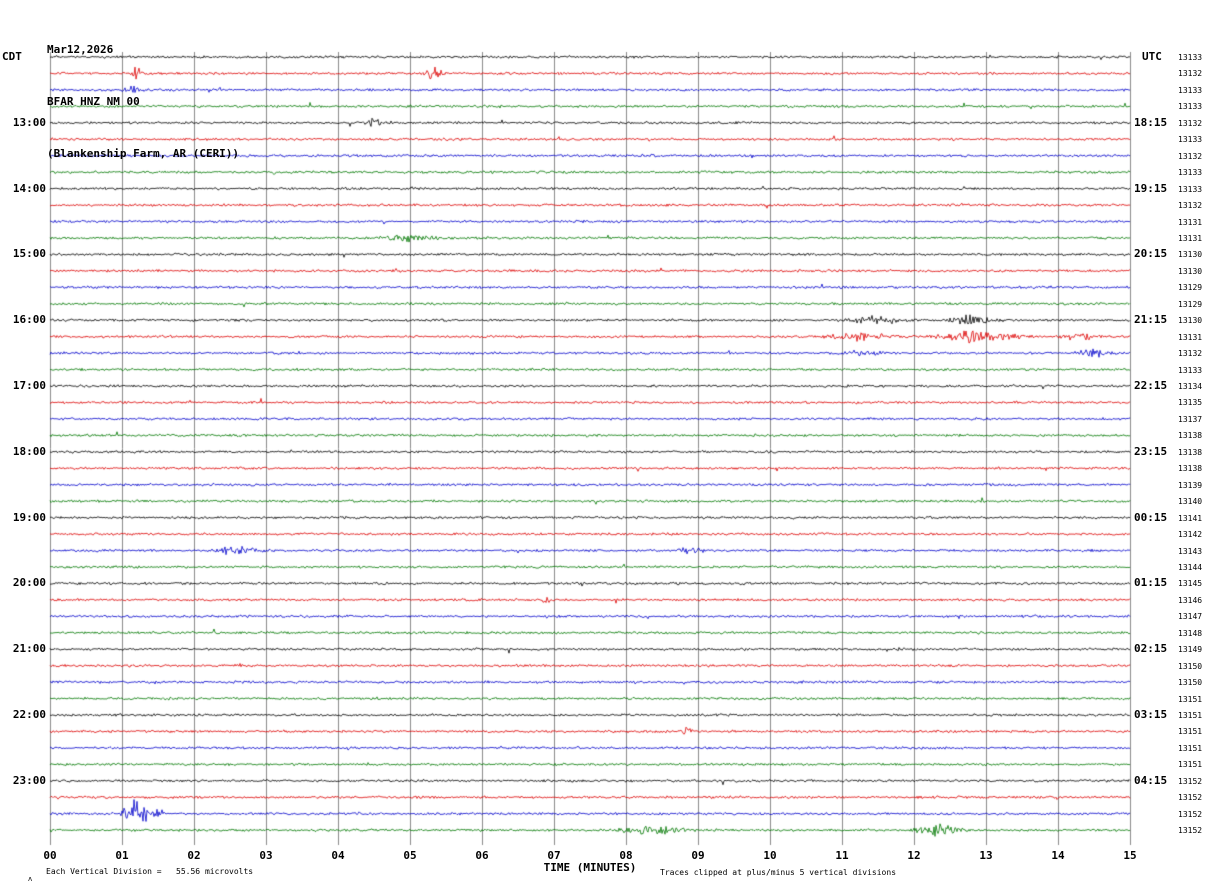  I want to click on x-tick-label: 15, so click(1130, 855).